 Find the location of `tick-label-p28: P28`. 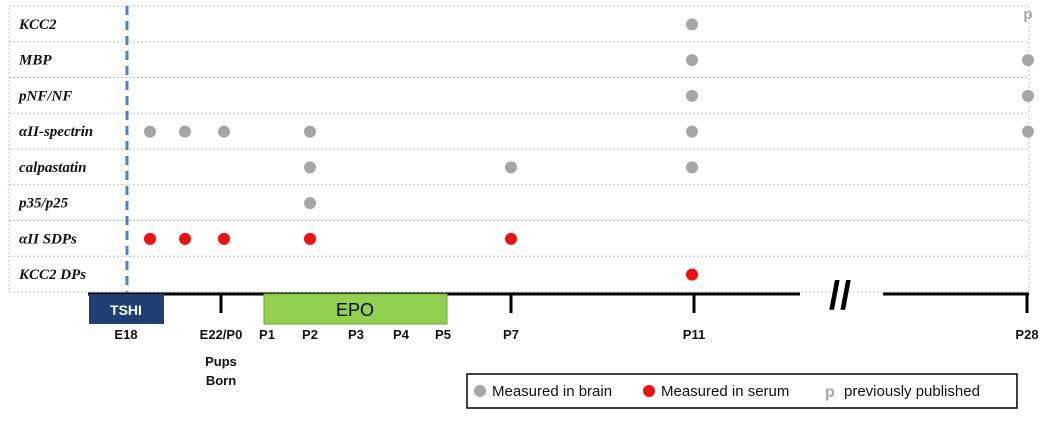

tick-label-p28: P28 is located at coordinates (1026, 334).